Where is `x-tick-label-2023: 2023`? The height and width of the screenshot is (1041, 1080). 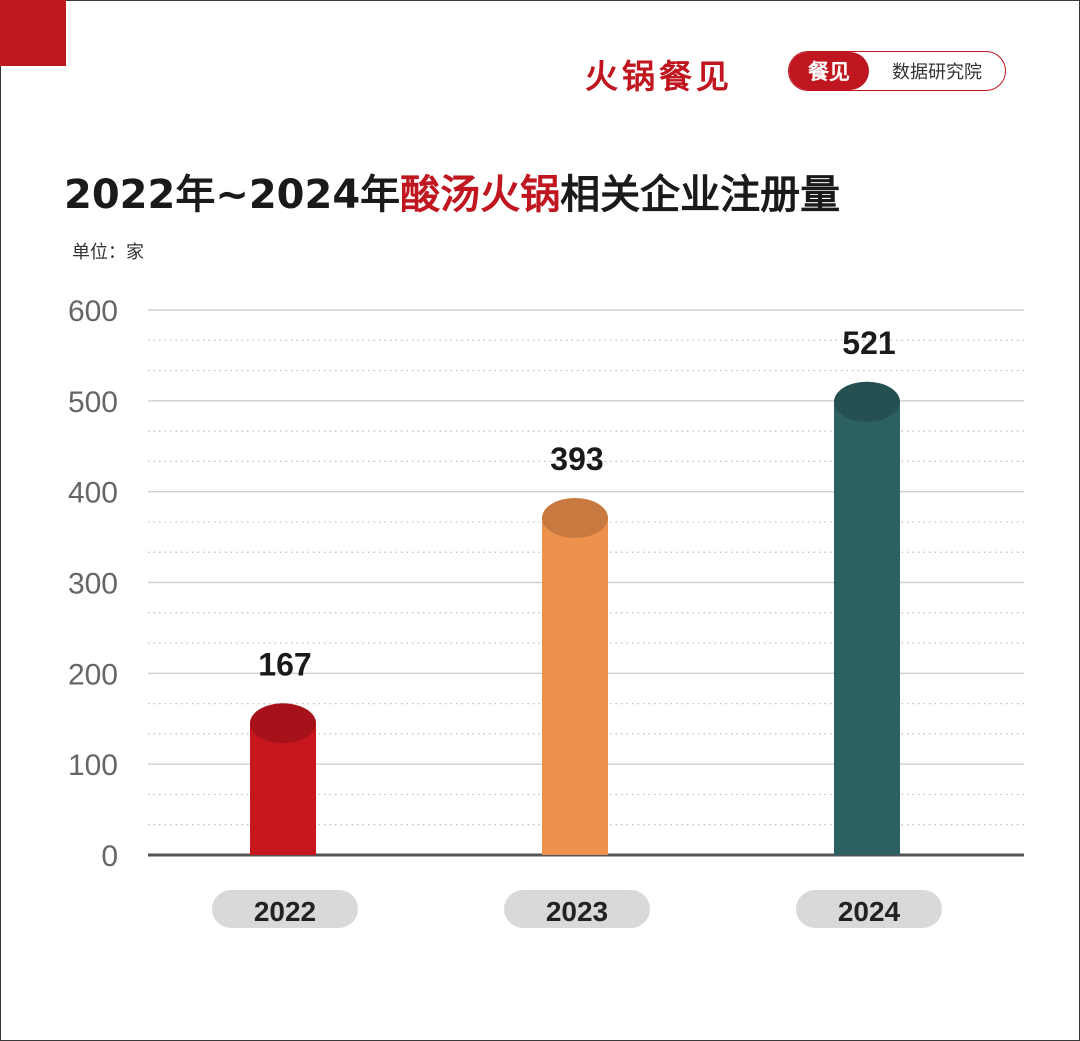 x-tick-label-2023: 2023 is located at coordinates (577, 911).